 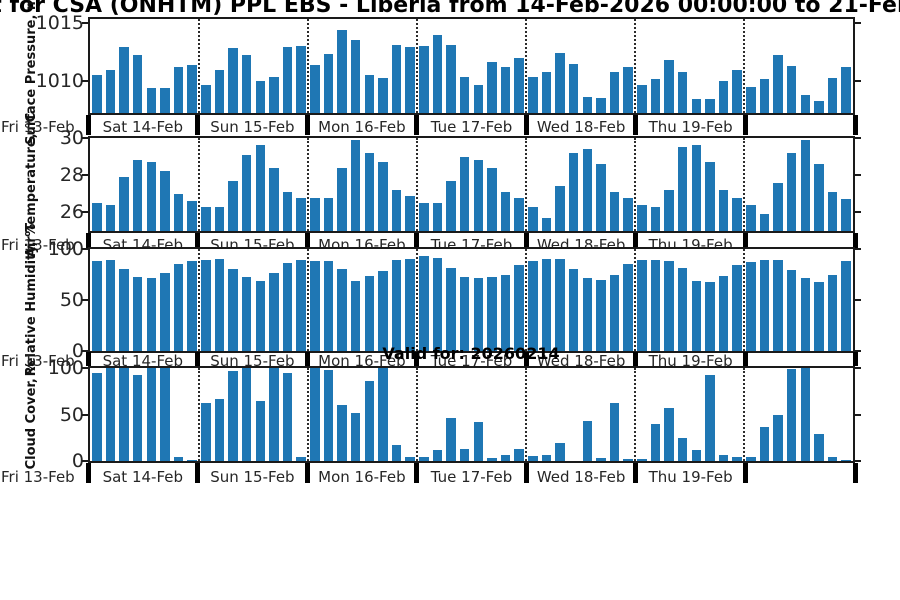 I want to click on day-label: Thu 19-Feb, so click(x=690, y=361).